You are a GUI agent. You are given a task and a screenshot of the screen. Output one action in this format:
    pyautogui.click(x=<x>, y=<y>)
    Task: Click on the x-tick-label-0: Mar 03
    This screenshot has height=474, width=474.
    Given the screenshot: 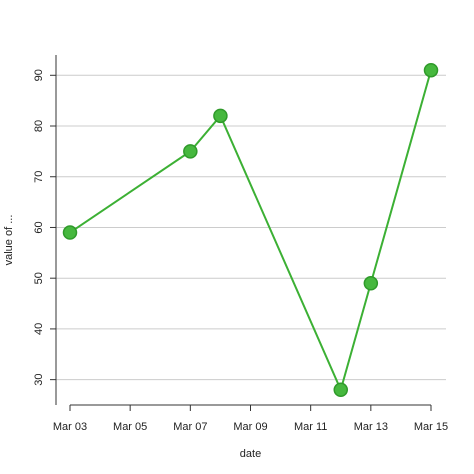 What is the action you would take?
    pyautogui.click(x=70, y=427)
    